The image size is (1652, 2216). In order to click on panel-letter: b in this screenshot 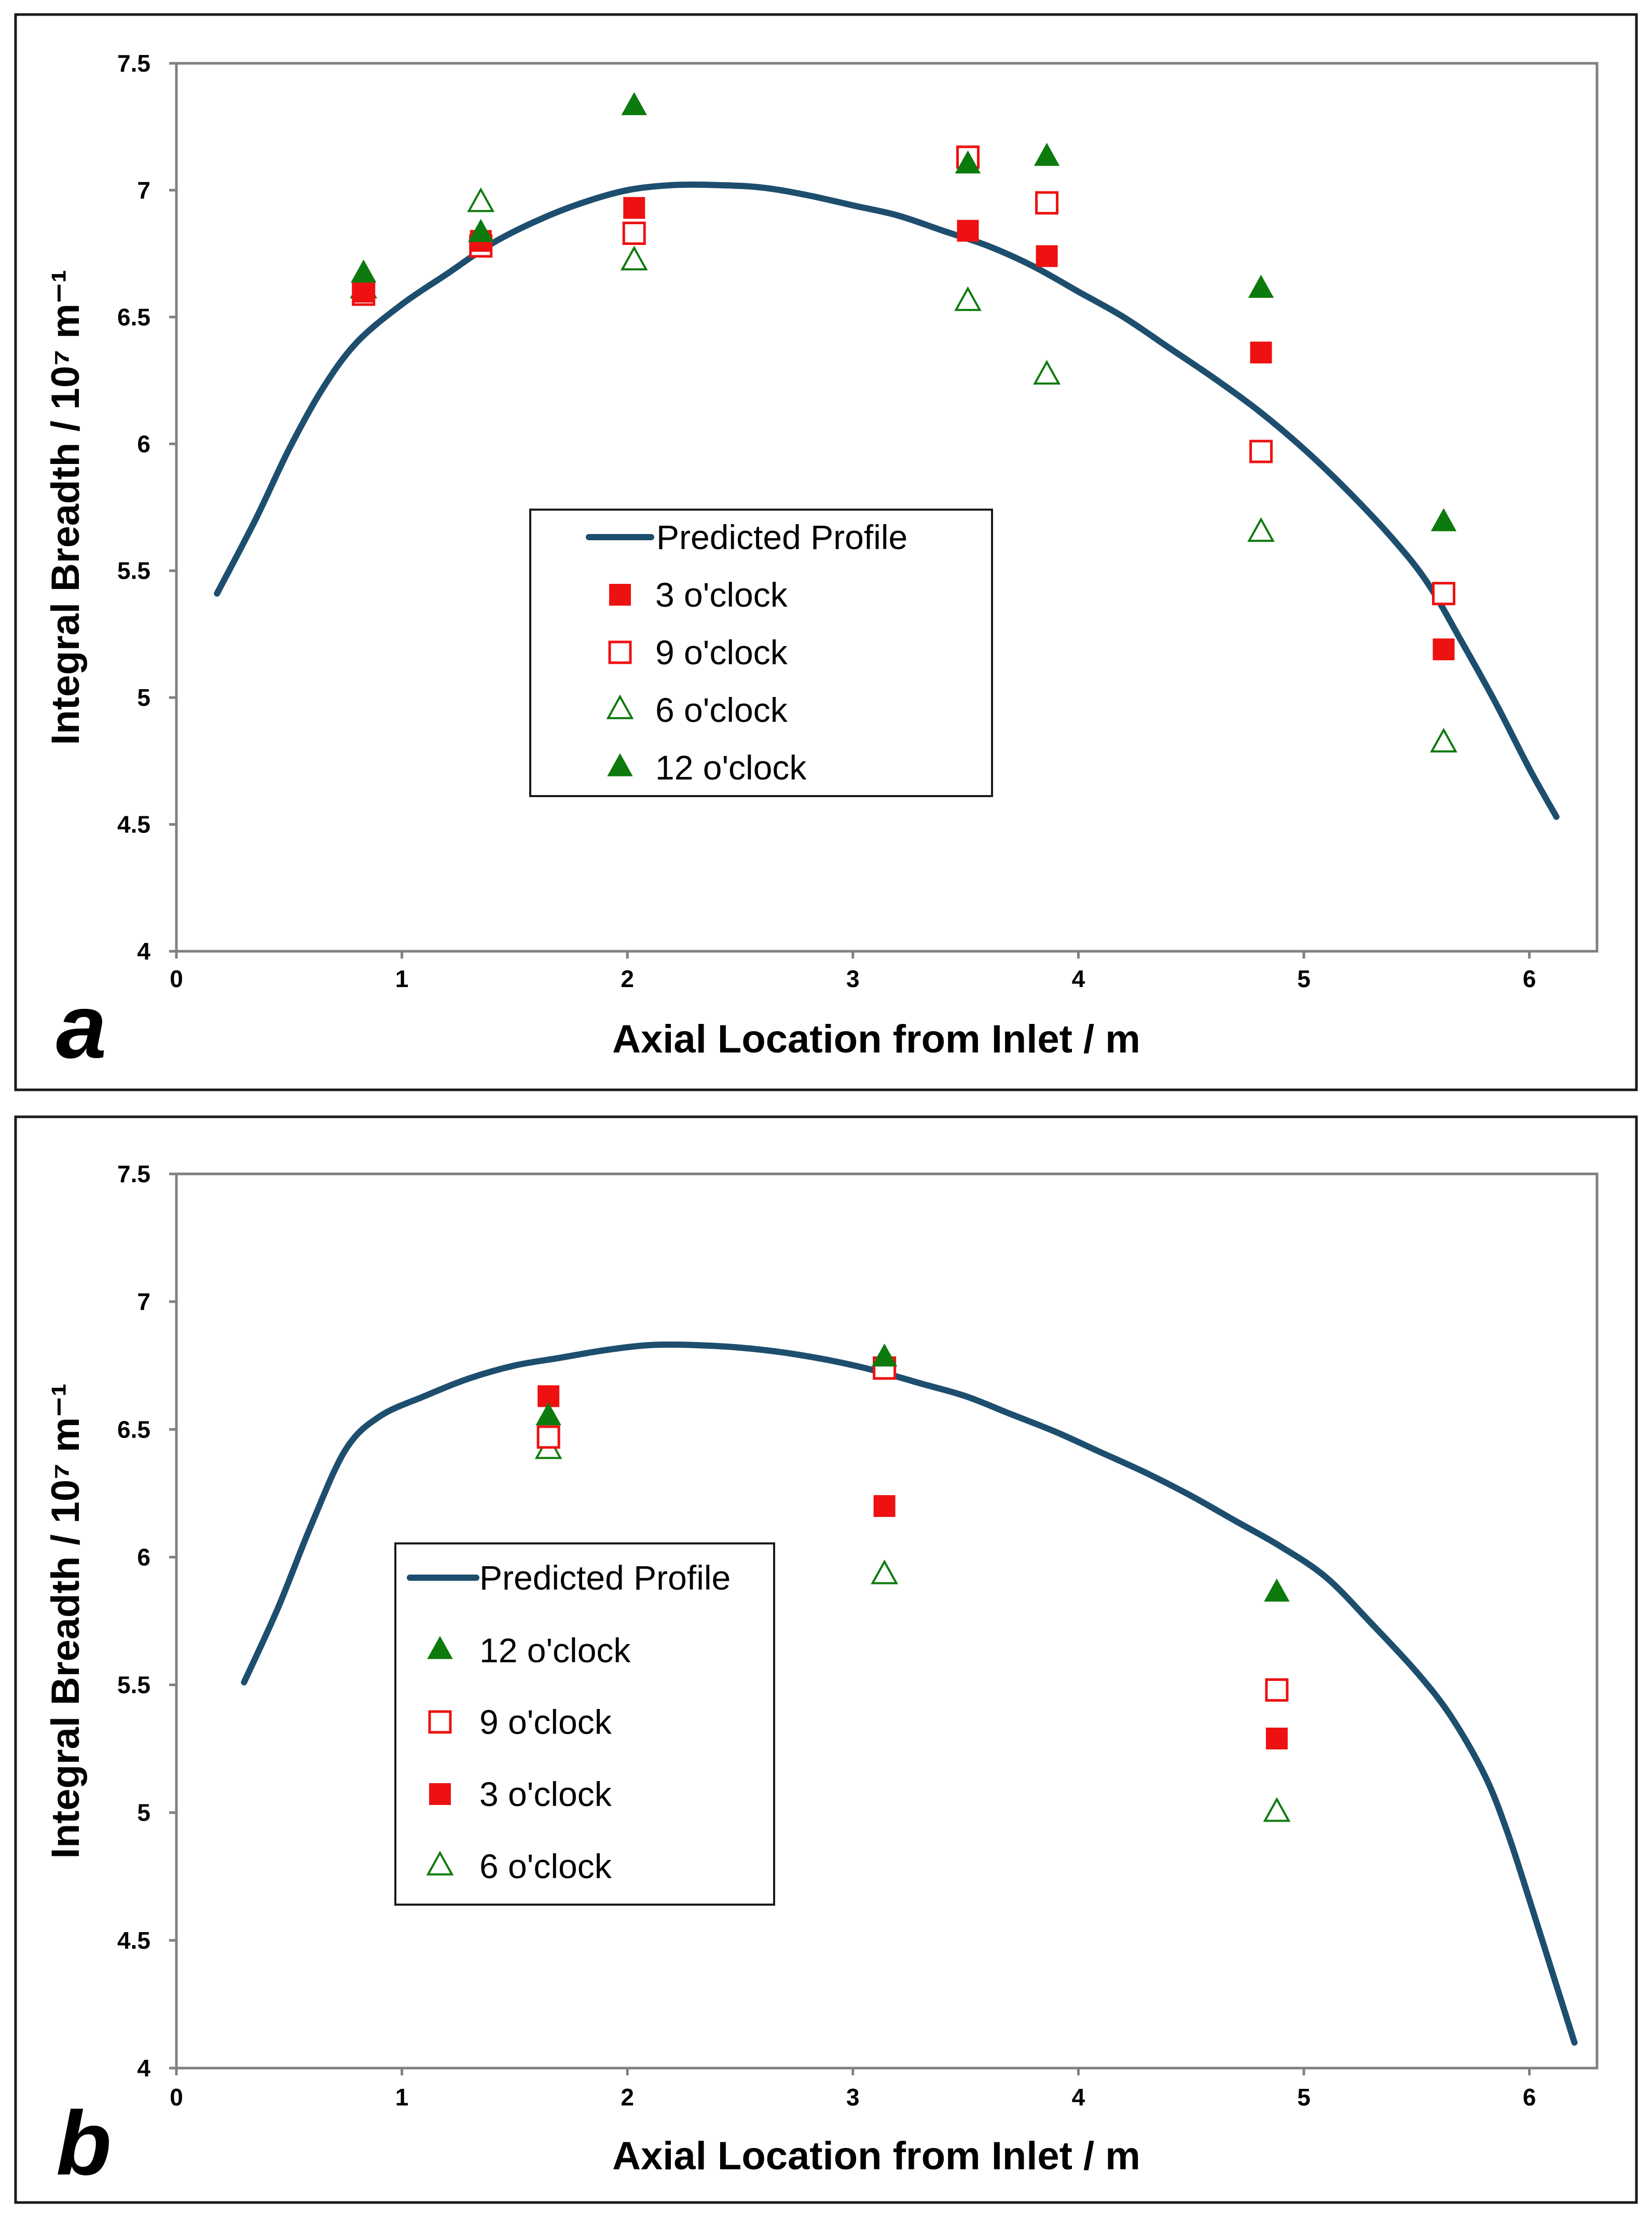, I will do `click(84, 2143)`.